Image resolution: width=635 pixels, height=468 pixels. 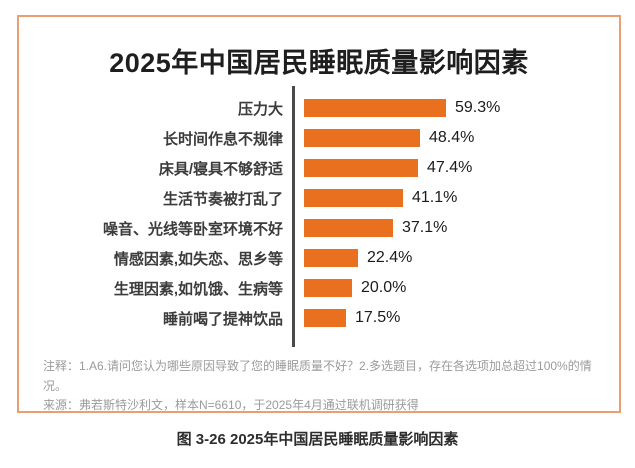 What do you see at coordinates (198, 259) in the screenshot?
I see `category-label: 情感因素,如失恋、思乡等` at bounding box center [198, 259].